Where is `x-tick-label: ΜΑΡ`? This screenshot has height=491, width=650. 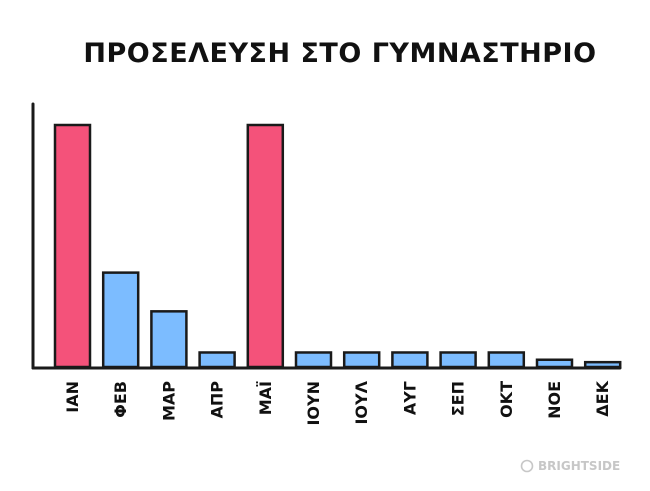 x-tick-label: ΜΑΡ is located at coordinates (168, 401).